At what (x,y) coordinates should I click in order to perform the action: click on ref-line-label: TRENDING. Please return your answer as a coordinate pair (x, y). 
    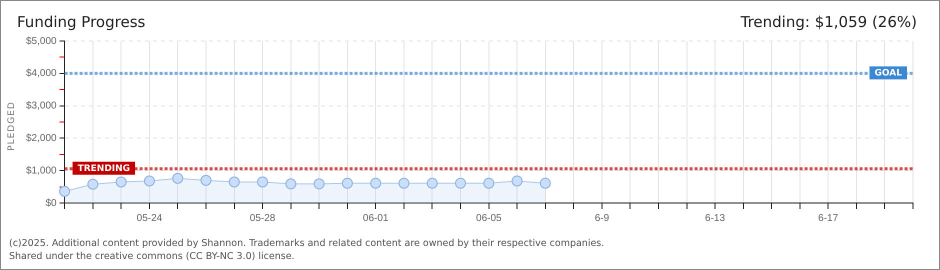
    Looking at the image, I should click on (104, 169).